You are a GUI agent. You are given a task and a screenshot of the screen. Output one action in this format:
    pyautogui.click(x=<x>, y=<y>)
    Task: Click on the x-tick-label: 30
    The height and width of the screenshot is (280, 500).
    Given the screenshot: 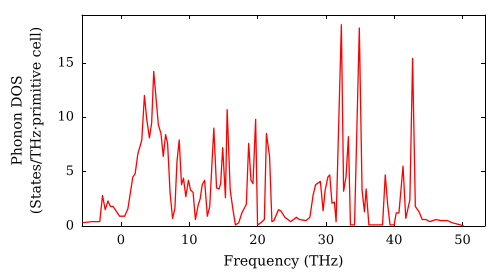 What is the action you would take?
    pyautogui.click(x=326, y=240)
    